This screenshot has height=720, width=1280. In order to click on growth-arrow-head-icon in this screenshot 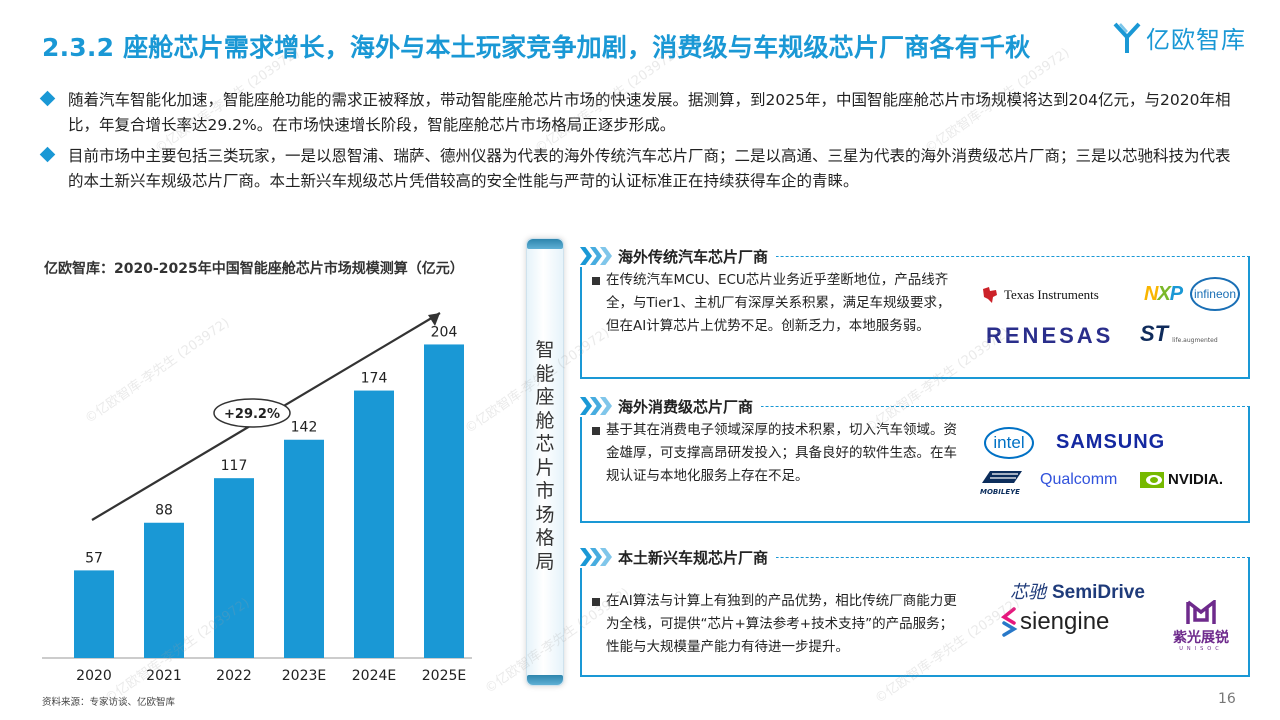, I will do `click(434, 319)`.